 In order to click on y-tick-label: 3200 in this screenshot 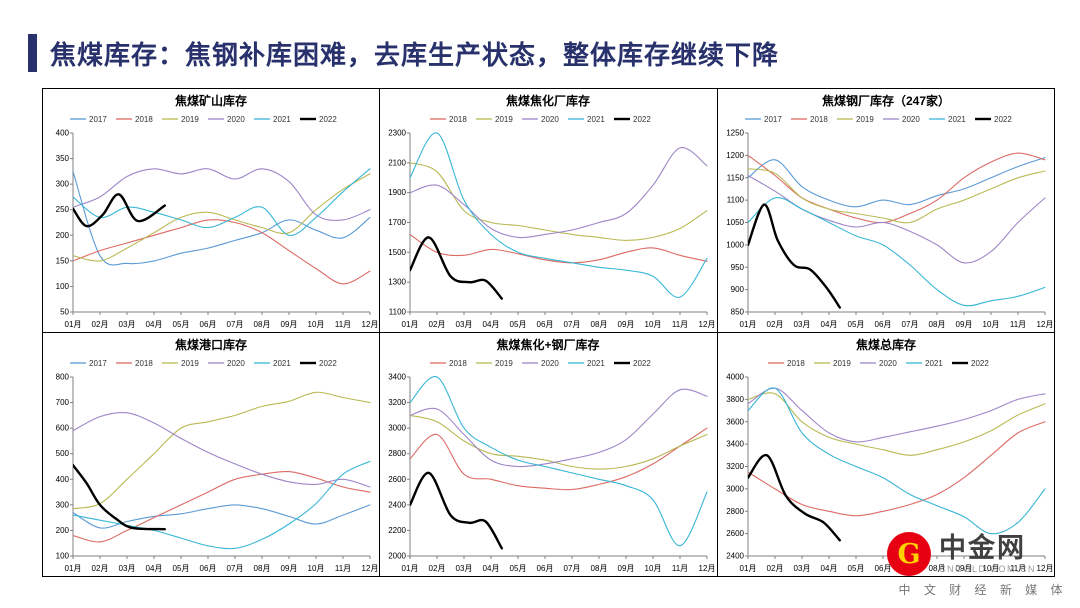, I will do `click(735, 466)`.